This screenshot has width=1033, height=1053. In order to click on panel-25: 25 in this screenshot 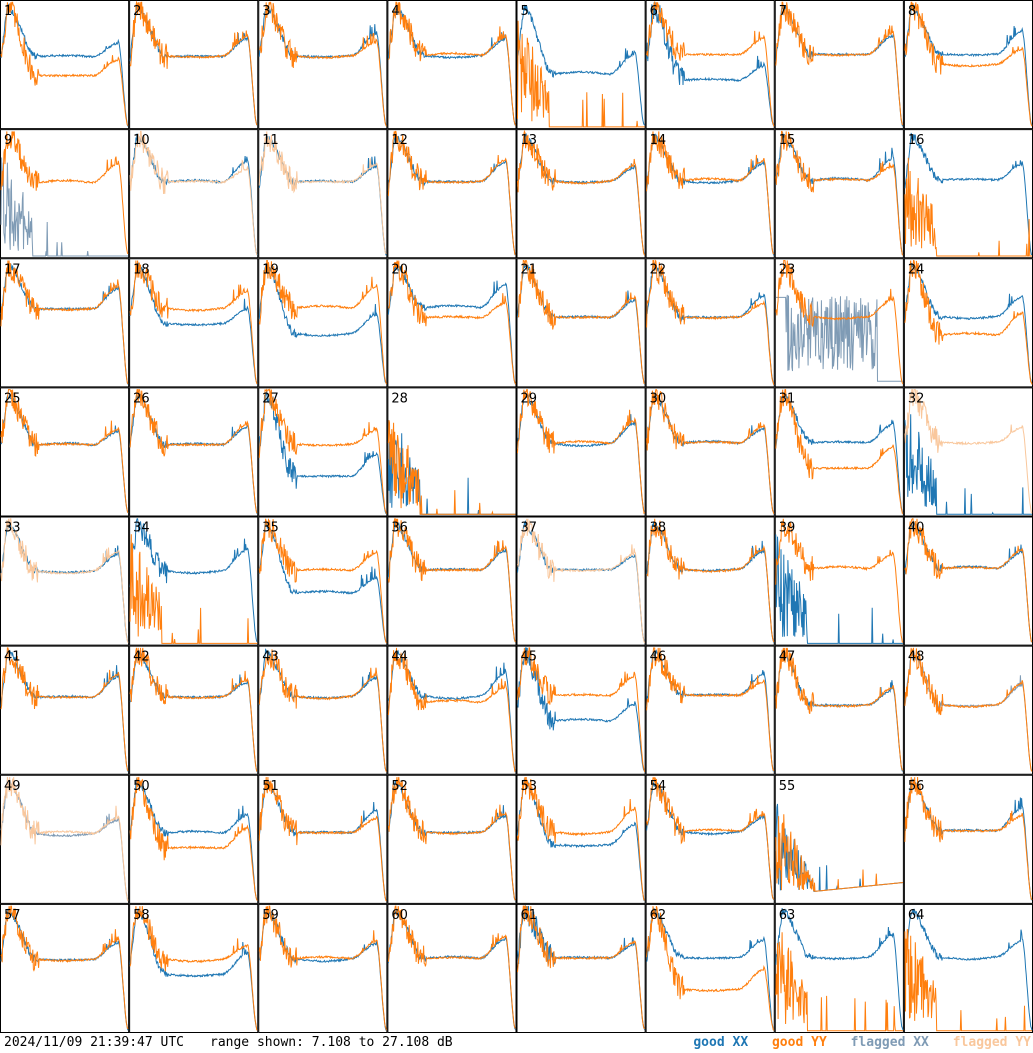, I will do `click(65, 452)`.